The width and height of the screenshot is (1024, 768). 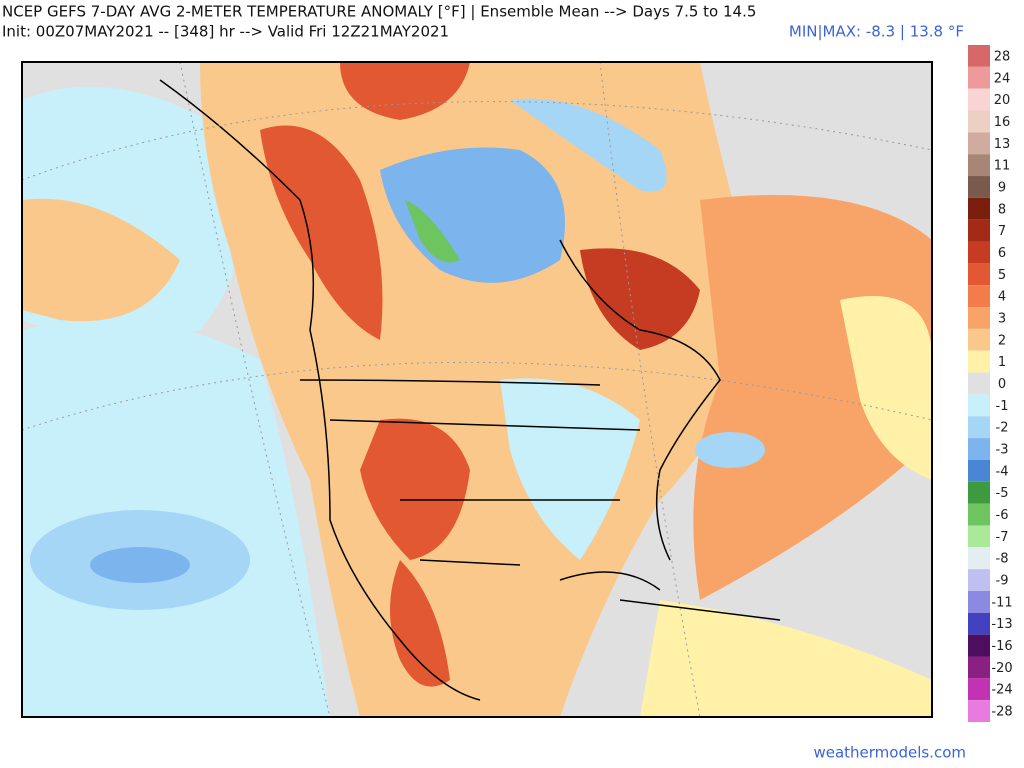 I want to click on legend-label: -9, so click(x=1002, y=581).